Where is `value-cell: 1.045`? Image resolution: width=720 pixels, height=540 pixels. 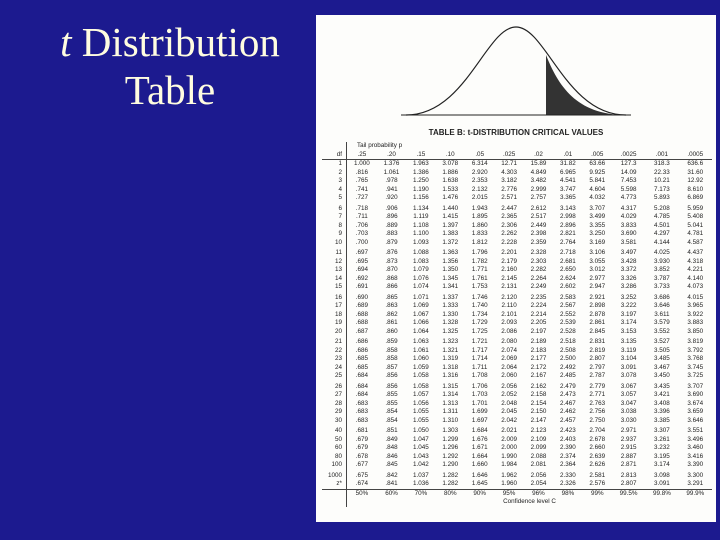 value-cell: 1.045 is located at coordinates (421, 447).